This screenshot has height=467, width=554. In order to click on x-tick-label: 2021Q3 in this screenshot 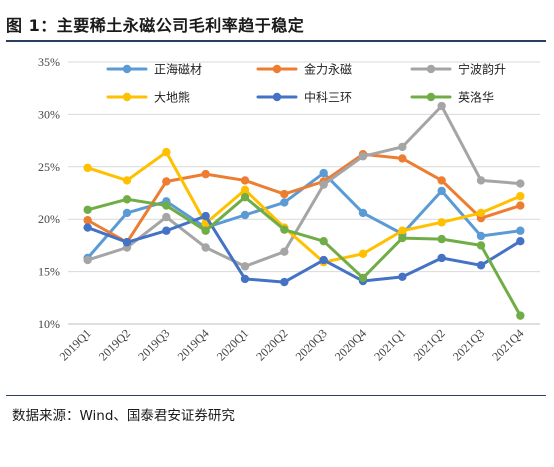, I will do `click(468, 344)`.